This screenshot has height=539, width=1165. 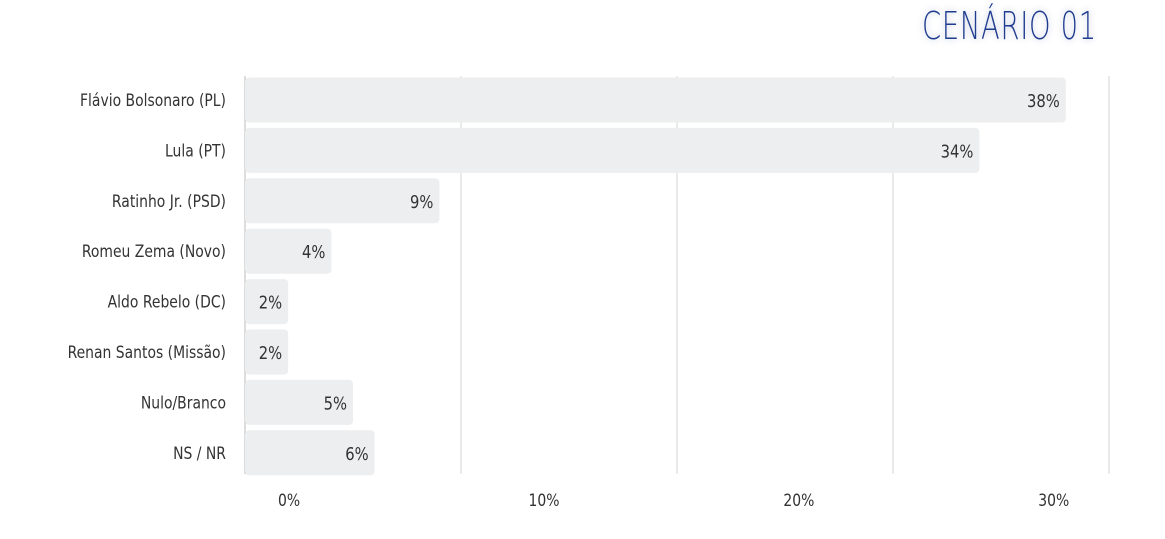 I want to click on category-label: NS / NR, so click(x=199, y=453).